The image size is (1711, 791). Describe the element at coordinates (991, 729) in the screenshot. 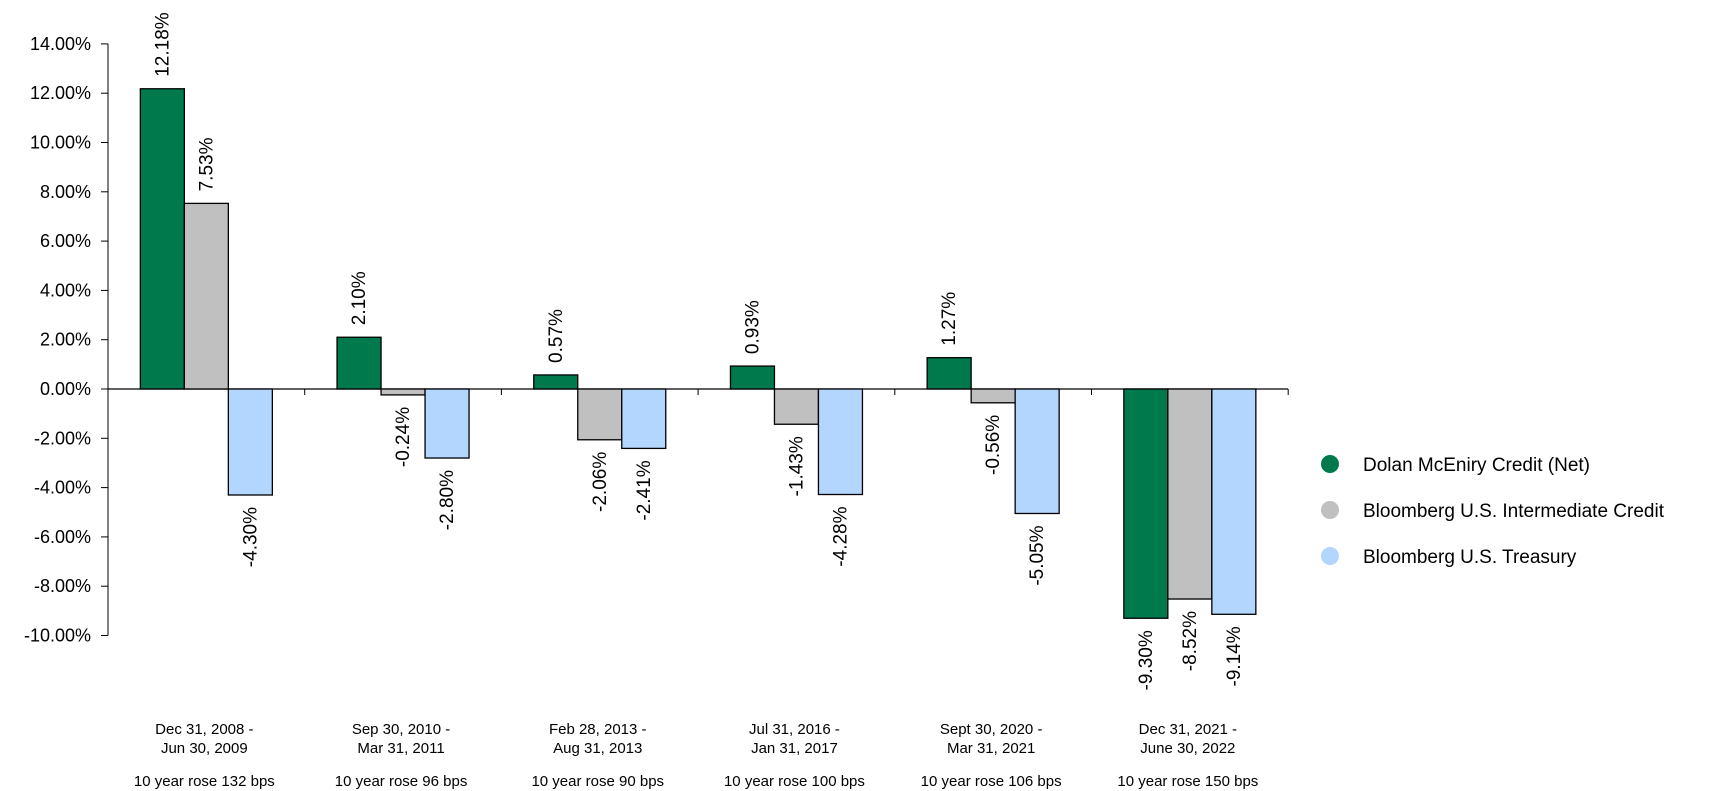

I see `category-label: Sept 30, 2020 -` at that location.